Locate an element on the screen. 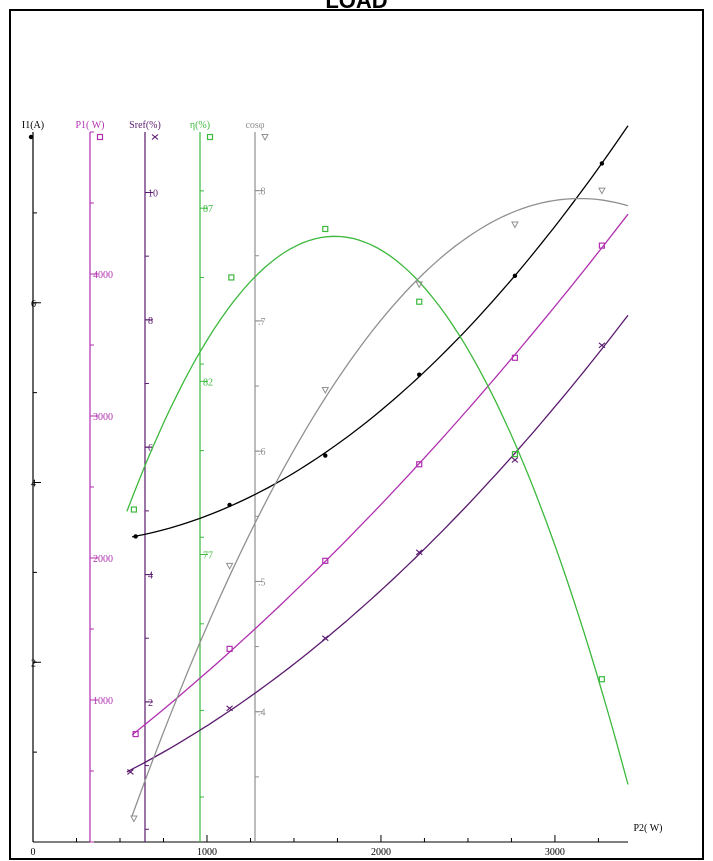  axis-tick-label-p1: 1000 is located at coordinates (103, 701).